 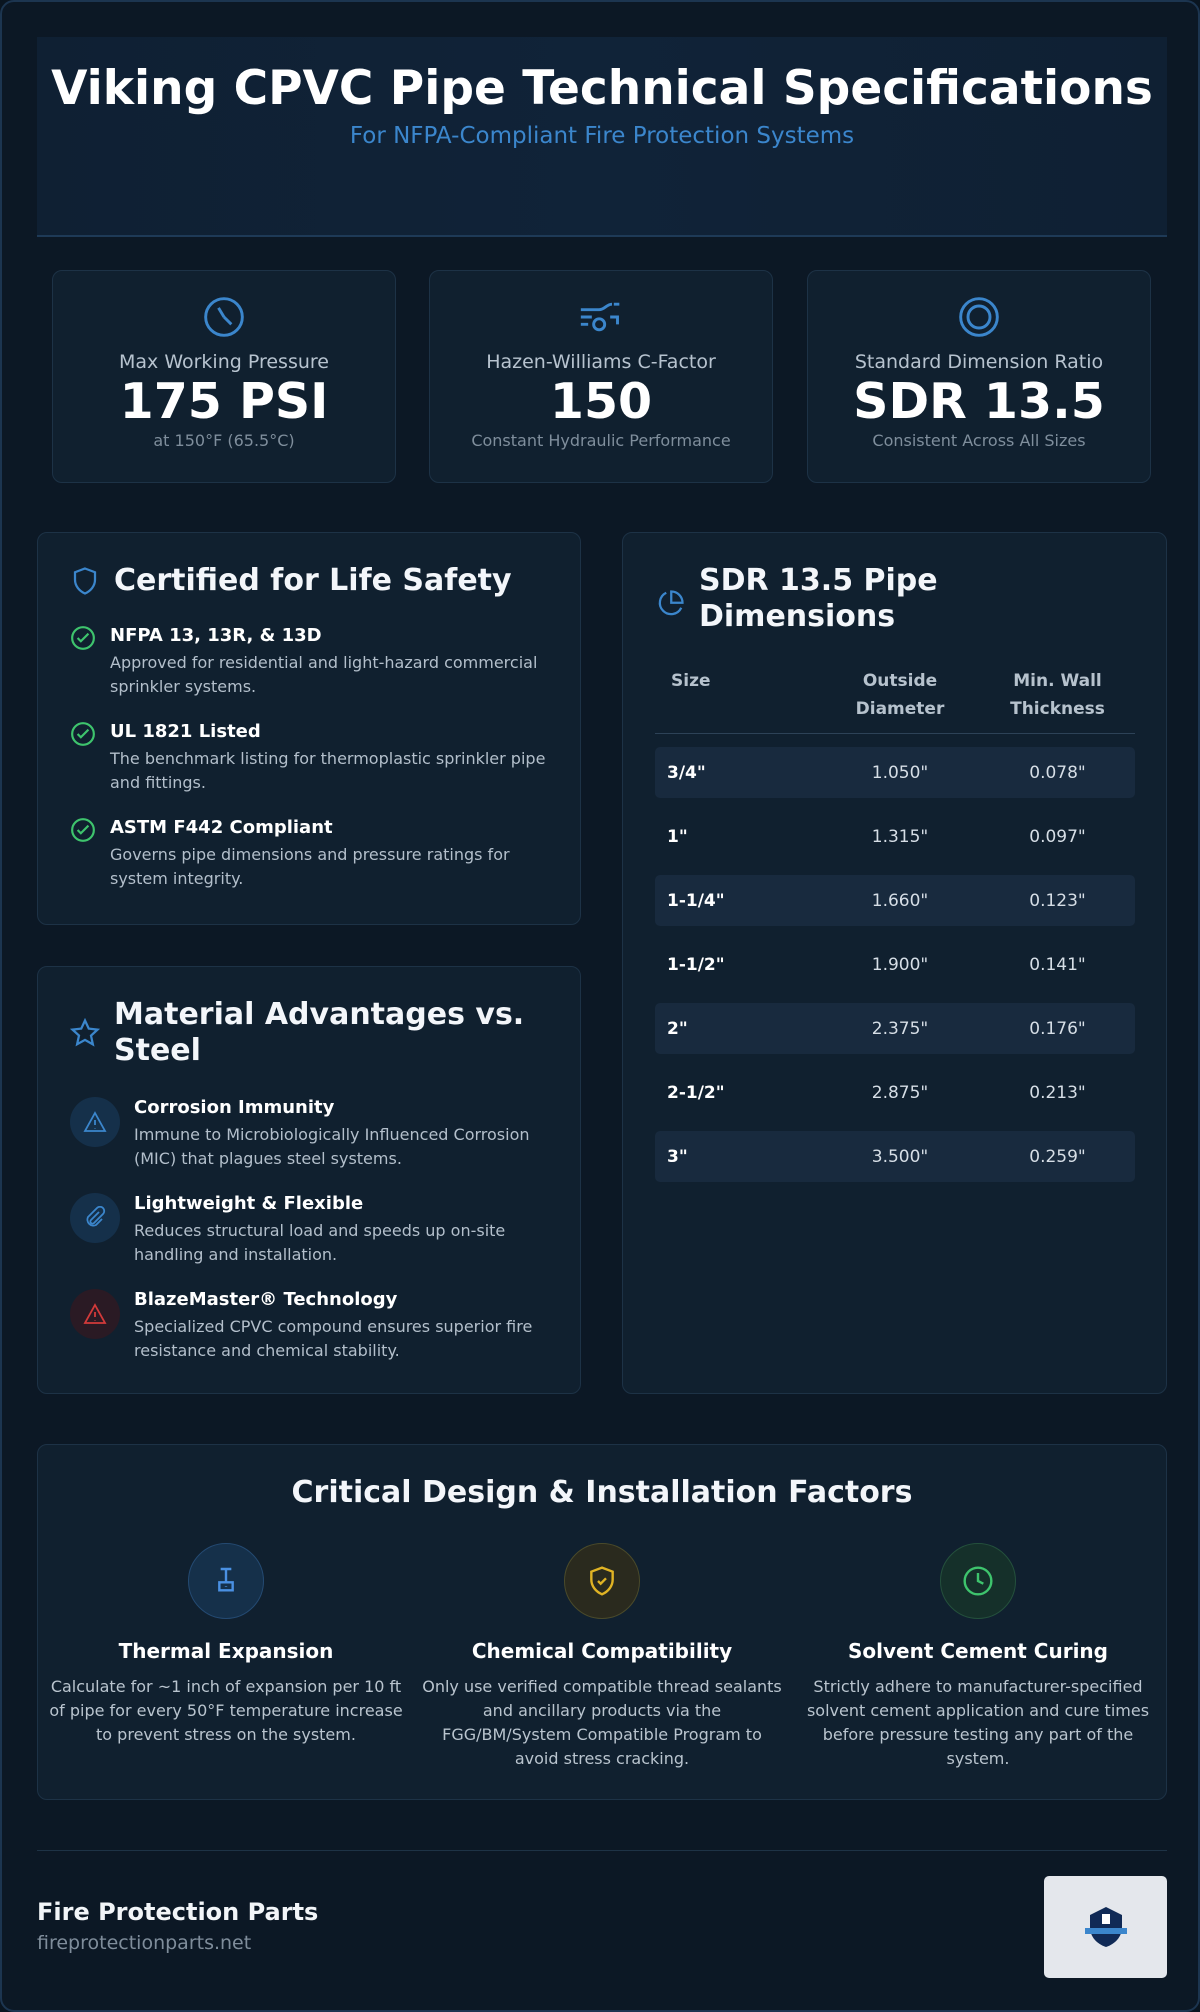 What do you see at coordinates (737, 1028) in the screenshot?
I see `table-cell: 2"` at bounding box center [737, 1028].